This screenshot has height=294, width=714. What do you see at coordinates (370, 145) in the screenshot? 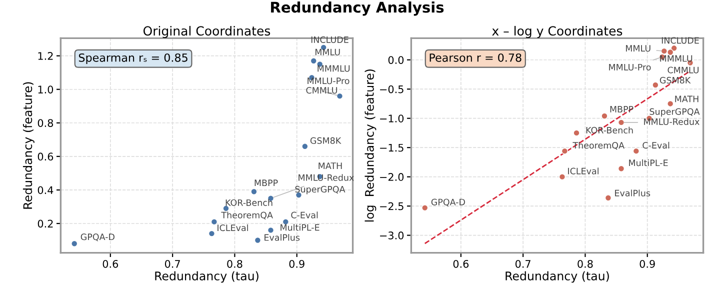
I see `y-axis-title: log Redundancy (feature)` at bounding box center [370, 145].